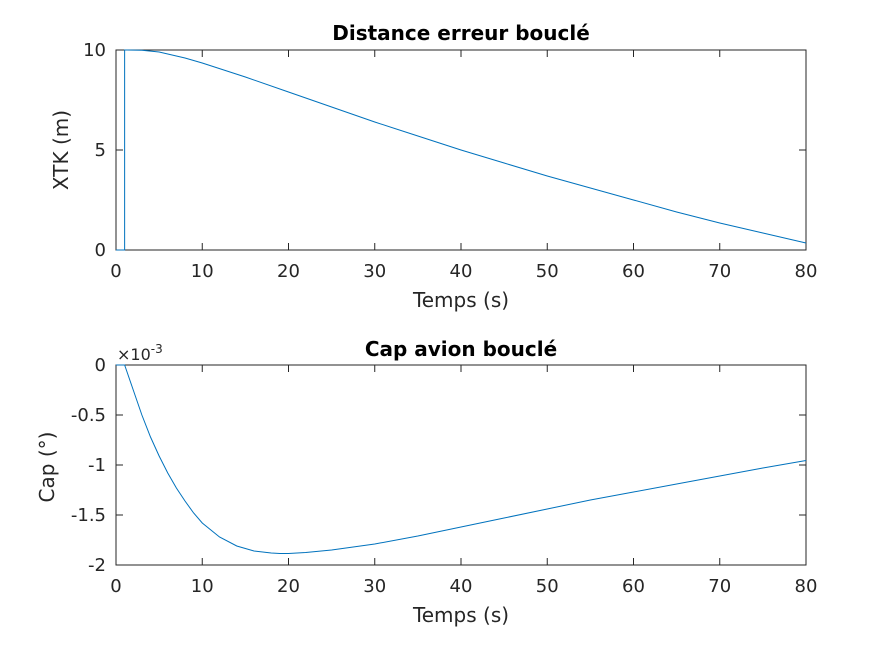 The image size is (891, 645). I want to click on chart-title: Cap avion bouclé, so click(461, 349).